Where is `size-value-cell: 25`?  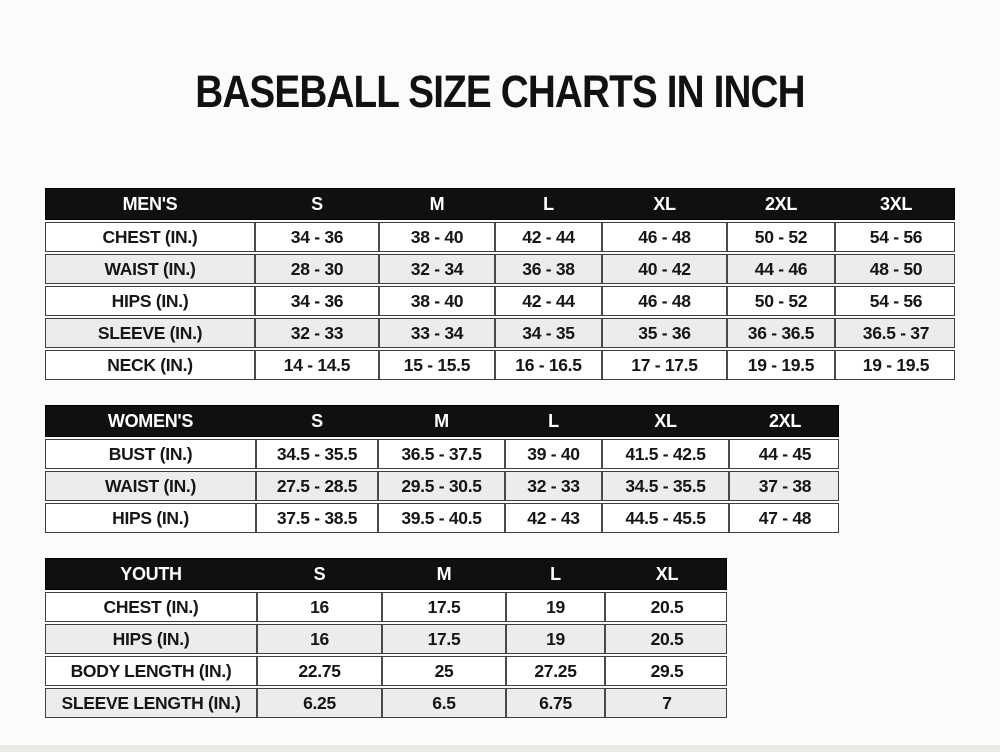 size-value-cell: 25 is located at coordinates (443, 671).